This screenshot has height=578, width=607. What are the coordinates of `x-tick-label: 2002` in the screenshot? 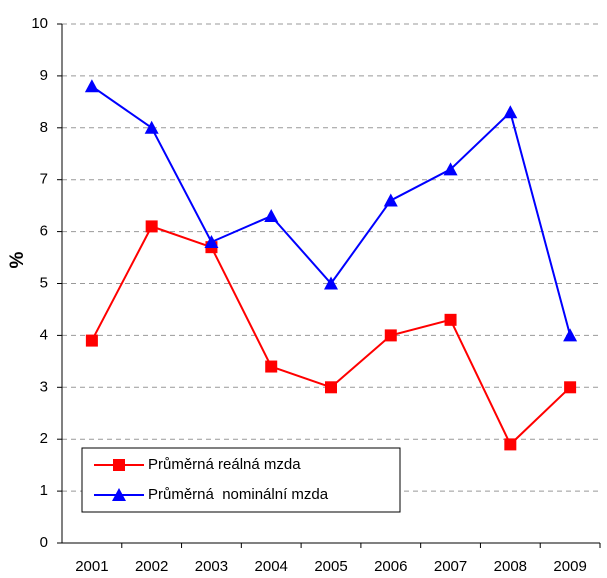 It's located at (151, 566).